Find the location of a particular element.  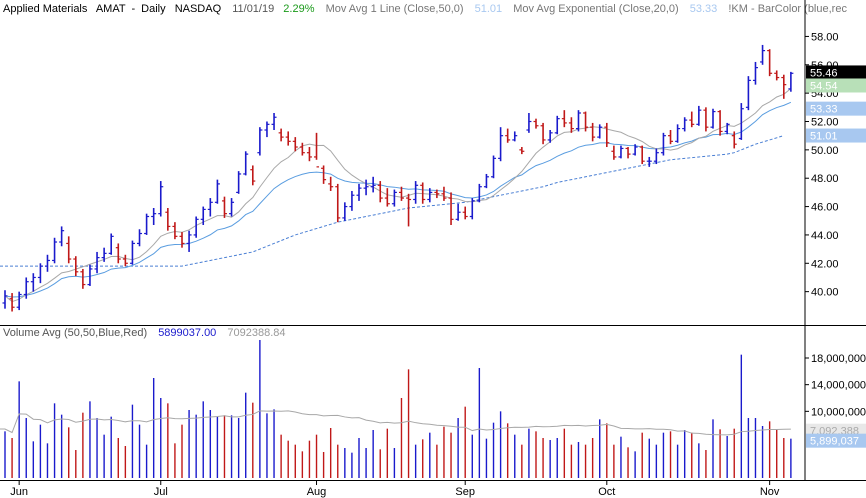

time-tick-label: Sep is located at coordinates (465, 492).